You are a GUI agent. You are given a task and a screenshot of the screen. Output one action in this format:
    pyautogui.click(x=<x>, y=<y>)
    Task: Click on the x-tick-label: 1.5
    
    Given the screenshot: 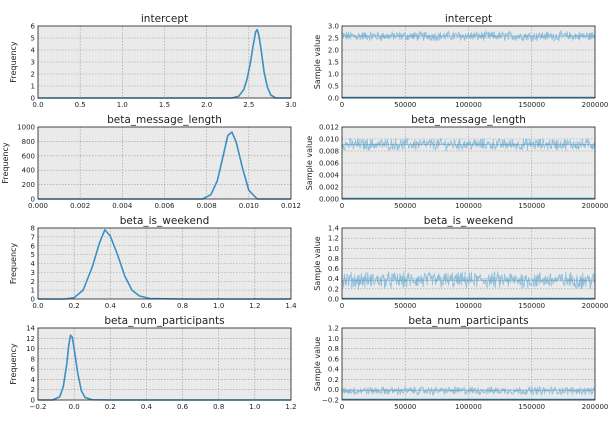 What is the action you would take?
    pyautogui.click(x=164, y=105)
    